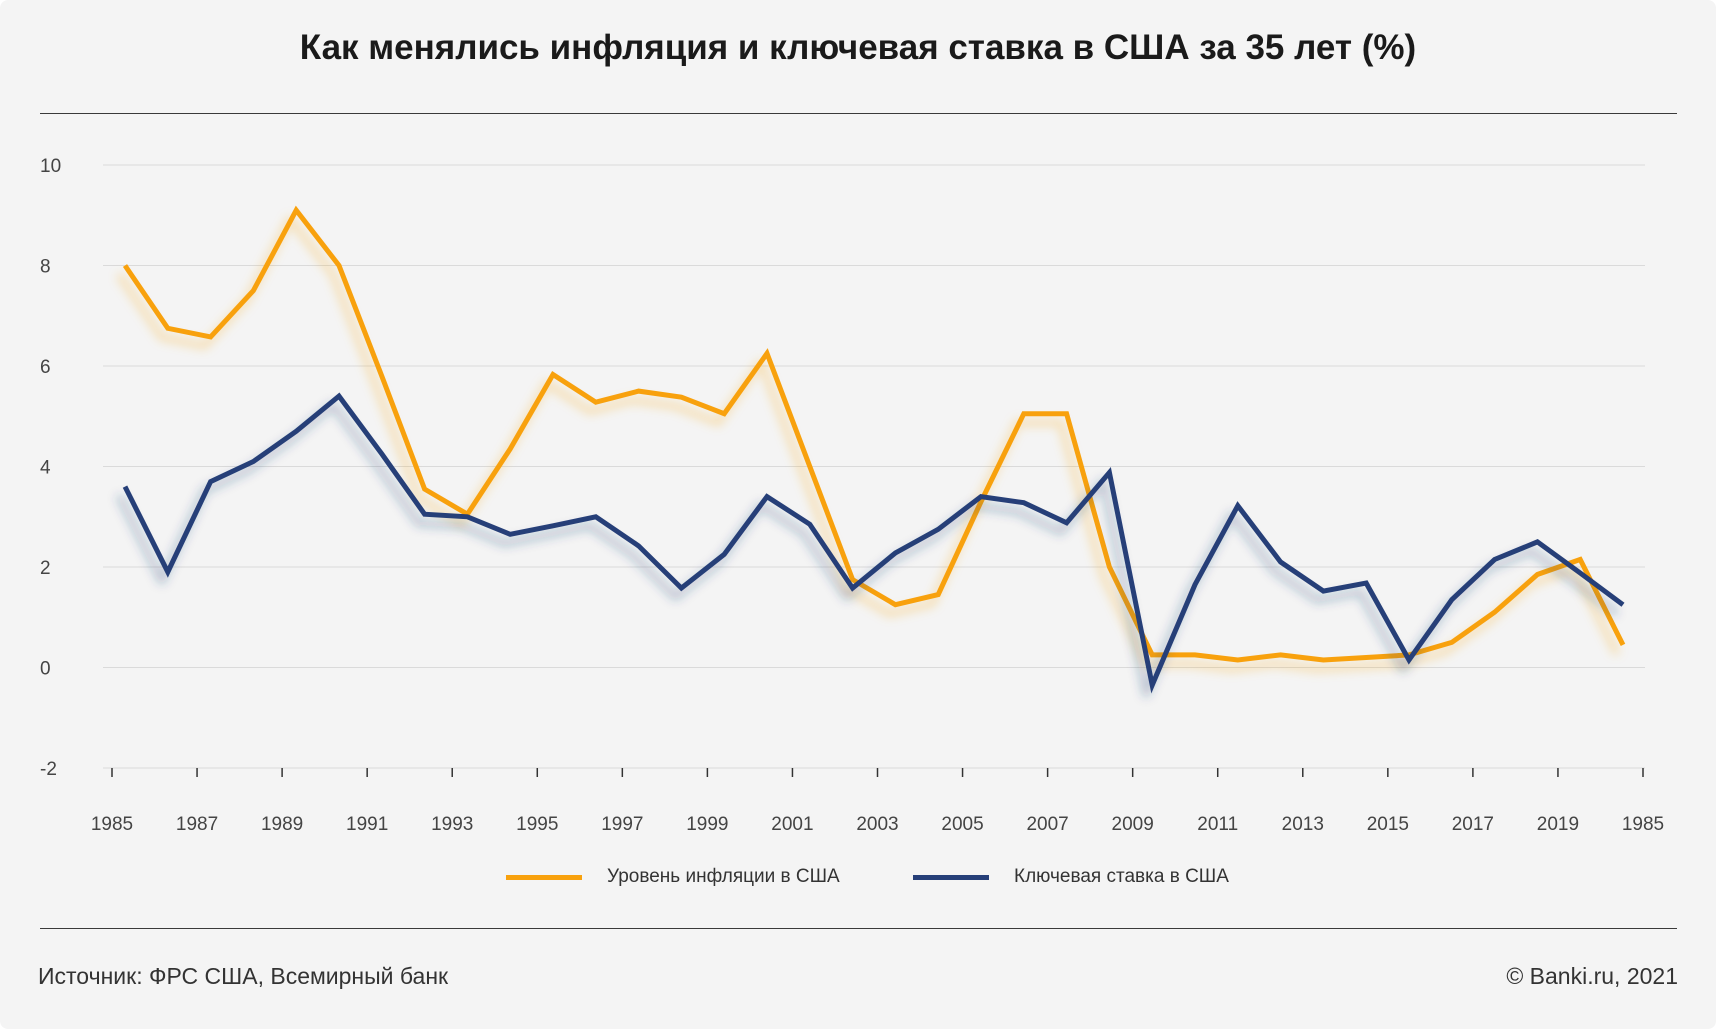 Image resolution: width=1716 pixels, height=1029 pixels. What do you see at coordinates (858, 928) in the screenshot?
I see `footer-divider` at bounding box center [858, 928].